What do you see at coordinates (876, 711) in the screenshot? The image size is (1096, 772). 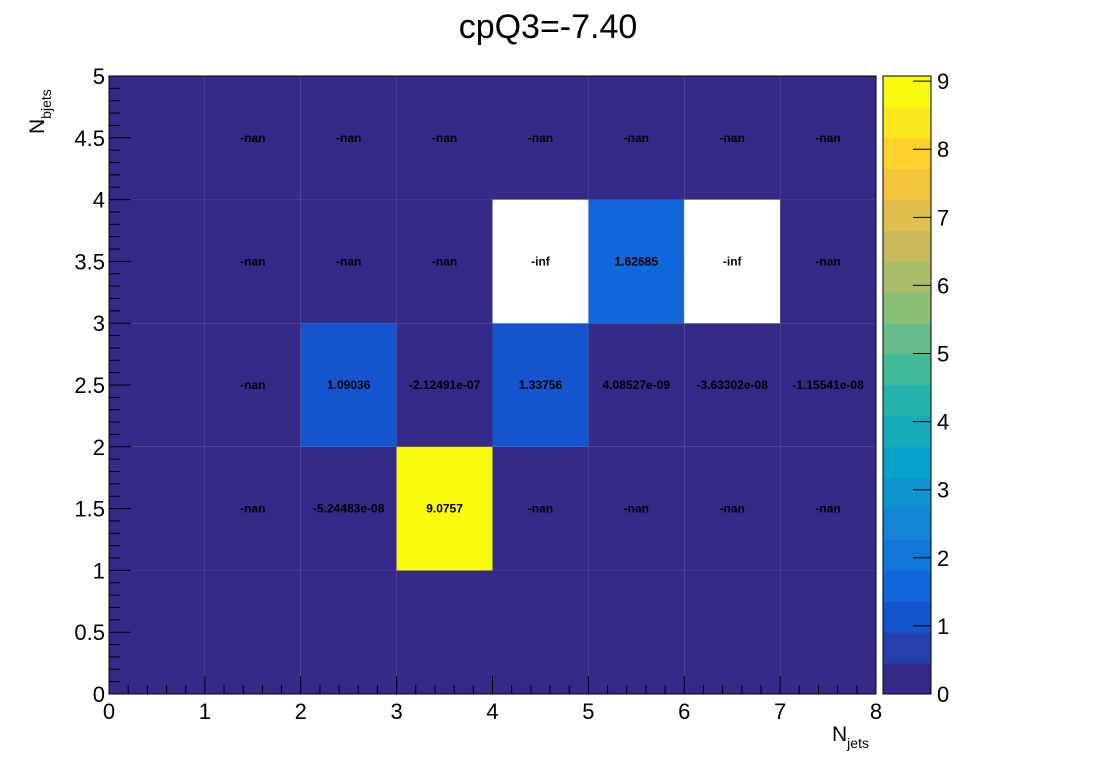 I see `x-tick-label: 8` at bounding box center [876, 711].